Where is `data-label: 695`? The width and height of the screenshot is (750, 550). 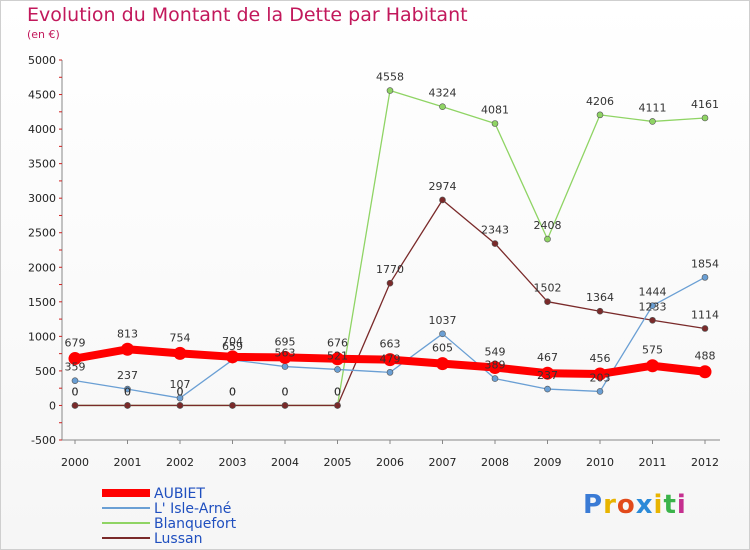
data-label: 695 is located at coordinates (285, 341).